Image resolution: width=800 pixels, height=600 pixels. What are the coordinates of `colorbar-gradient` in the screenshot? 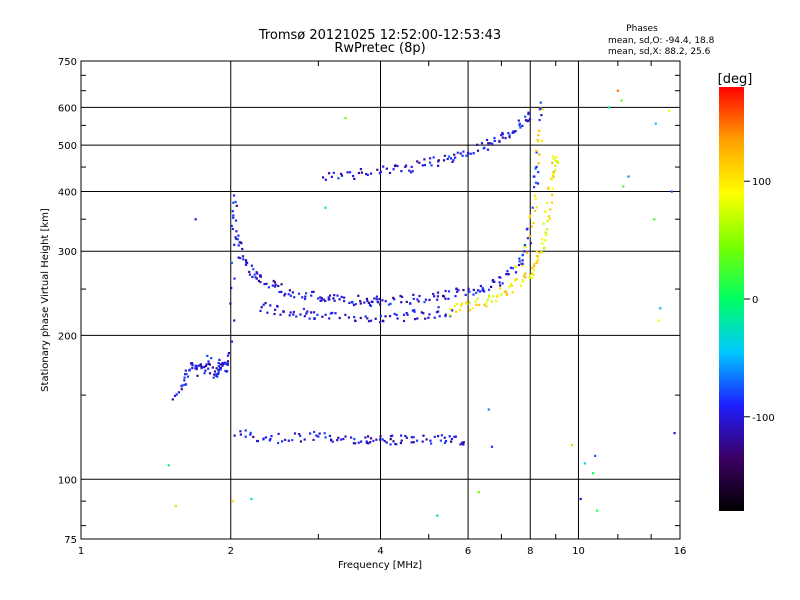 It's located at (731, 299).